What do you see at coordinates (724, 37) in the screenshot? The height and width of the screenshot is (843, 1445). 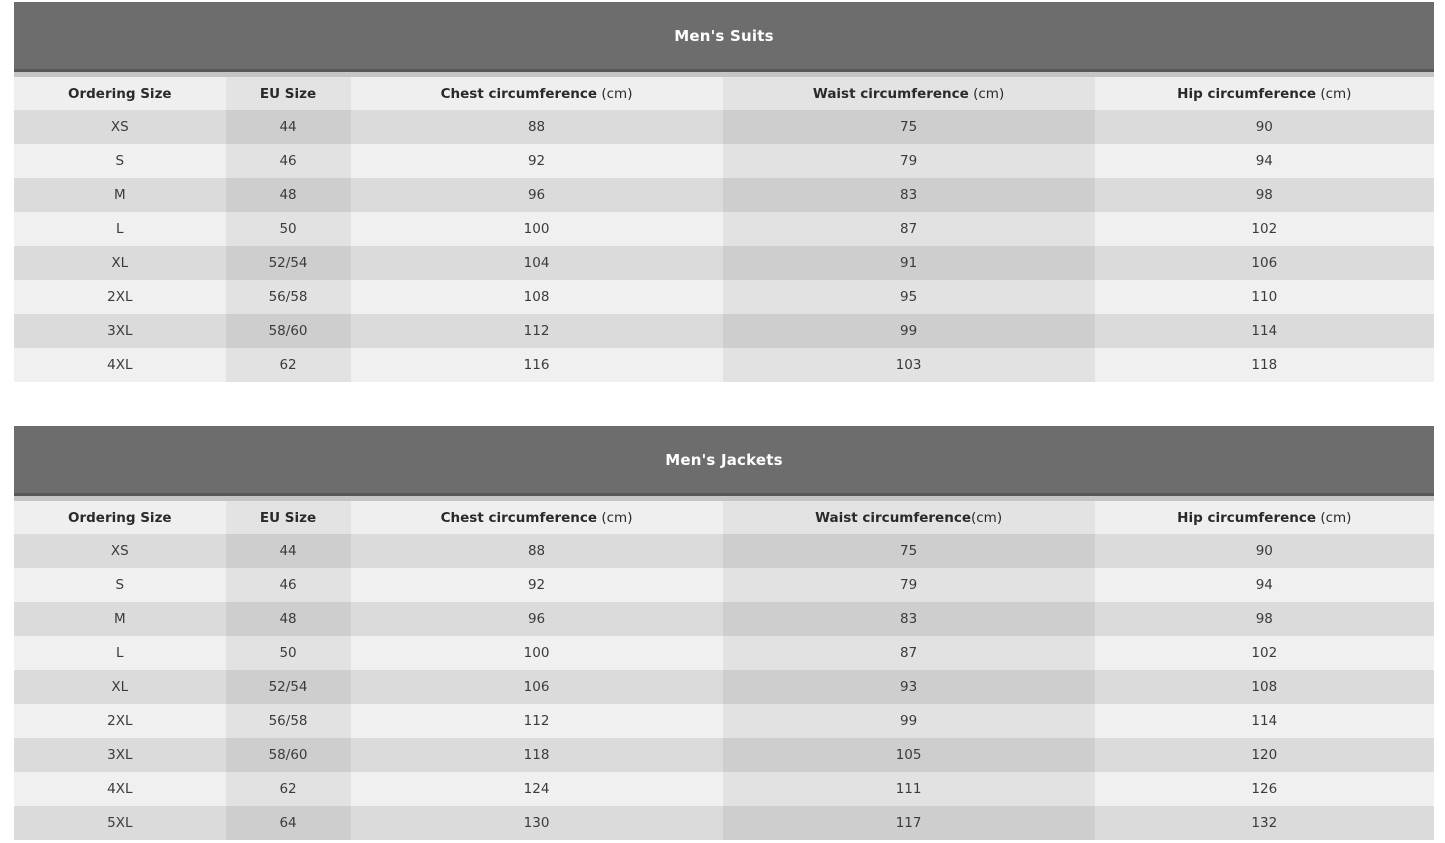 I see `table-title-banner: Men's Suits` at bounding box center [724, 37].